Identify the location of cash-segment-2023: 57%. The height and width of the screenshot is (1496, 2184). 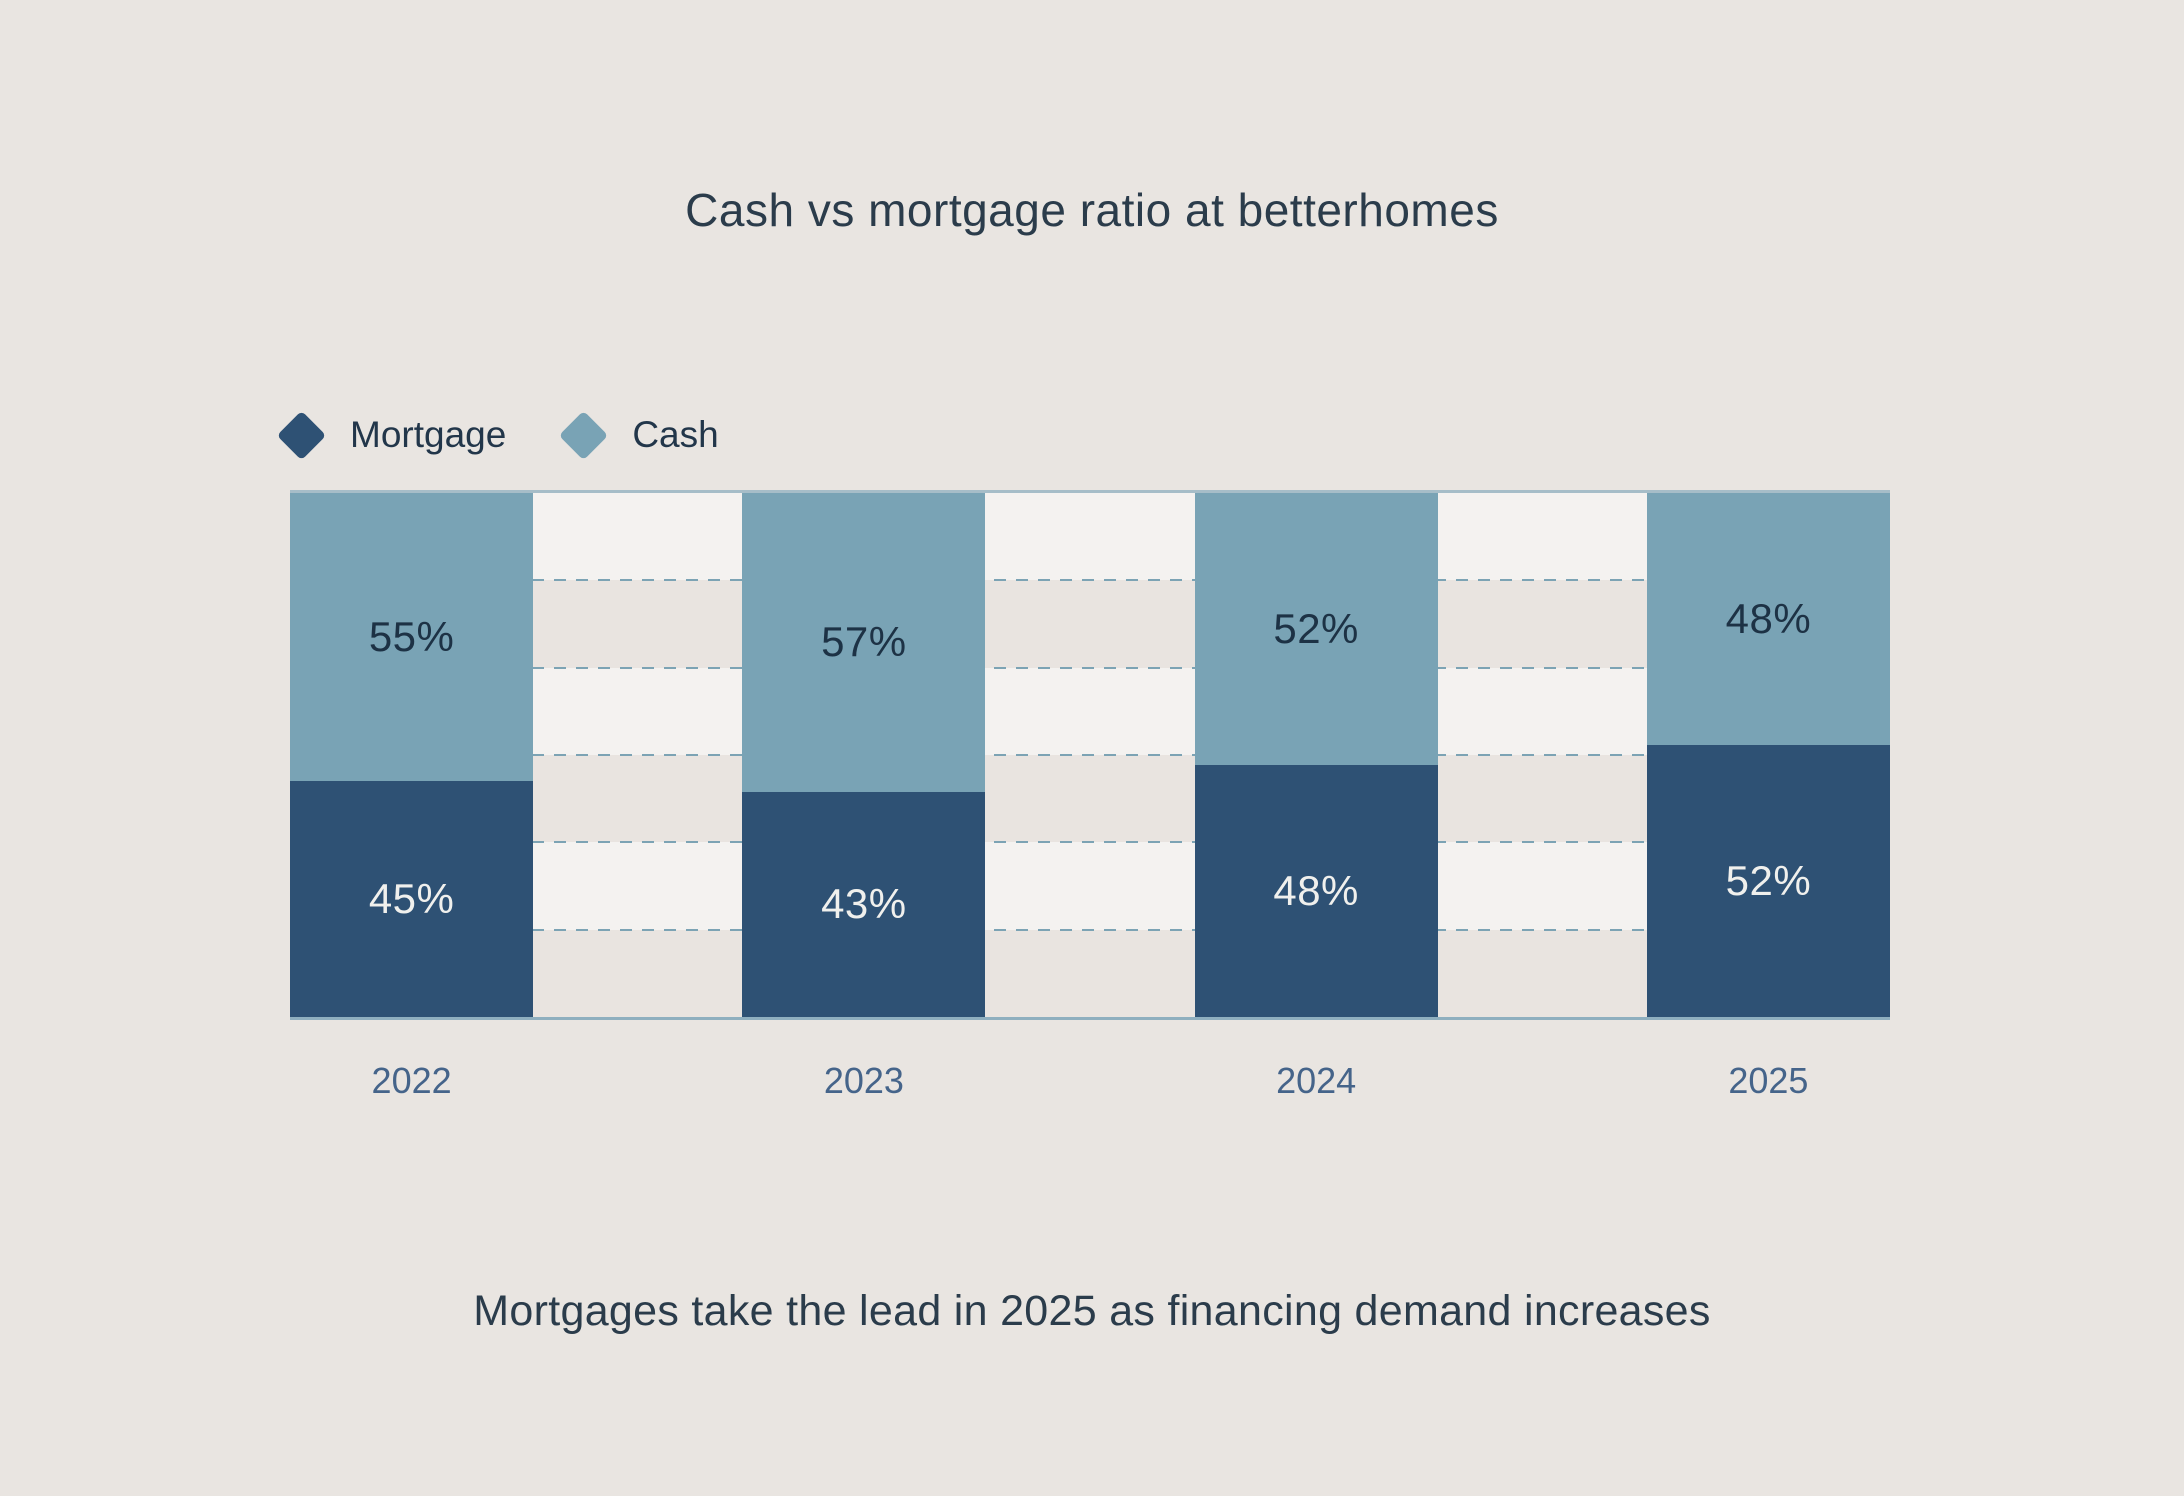
(864, 642).